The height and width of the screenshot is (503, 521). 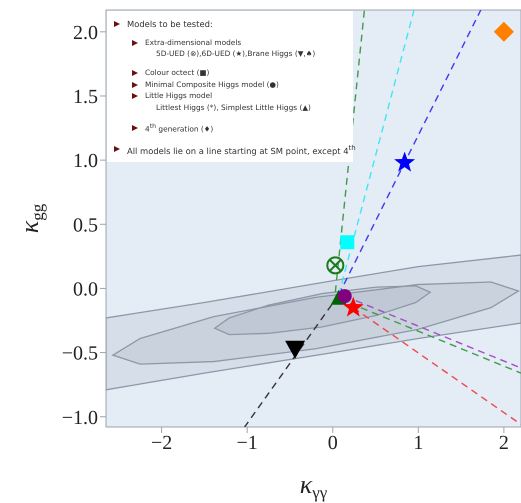 What do you see at coordinates (80, 417) in the screenshot?
I see `y-tick-label: −1.0` at bounding box center [80, 417].